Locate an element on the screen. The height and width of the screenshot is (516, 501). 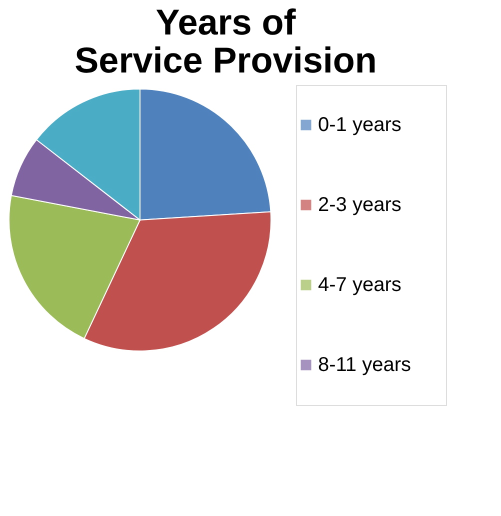
chart-title: Years of Service Provision is located at coordinates (225, 41).